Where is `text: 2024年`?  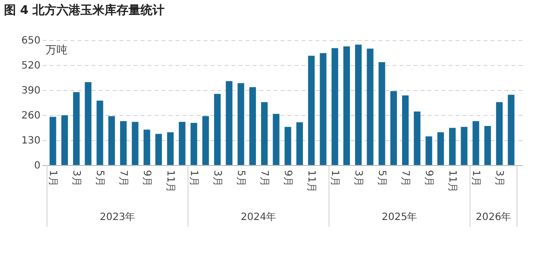 text: 2024年 is located at coordinates (258, 217).